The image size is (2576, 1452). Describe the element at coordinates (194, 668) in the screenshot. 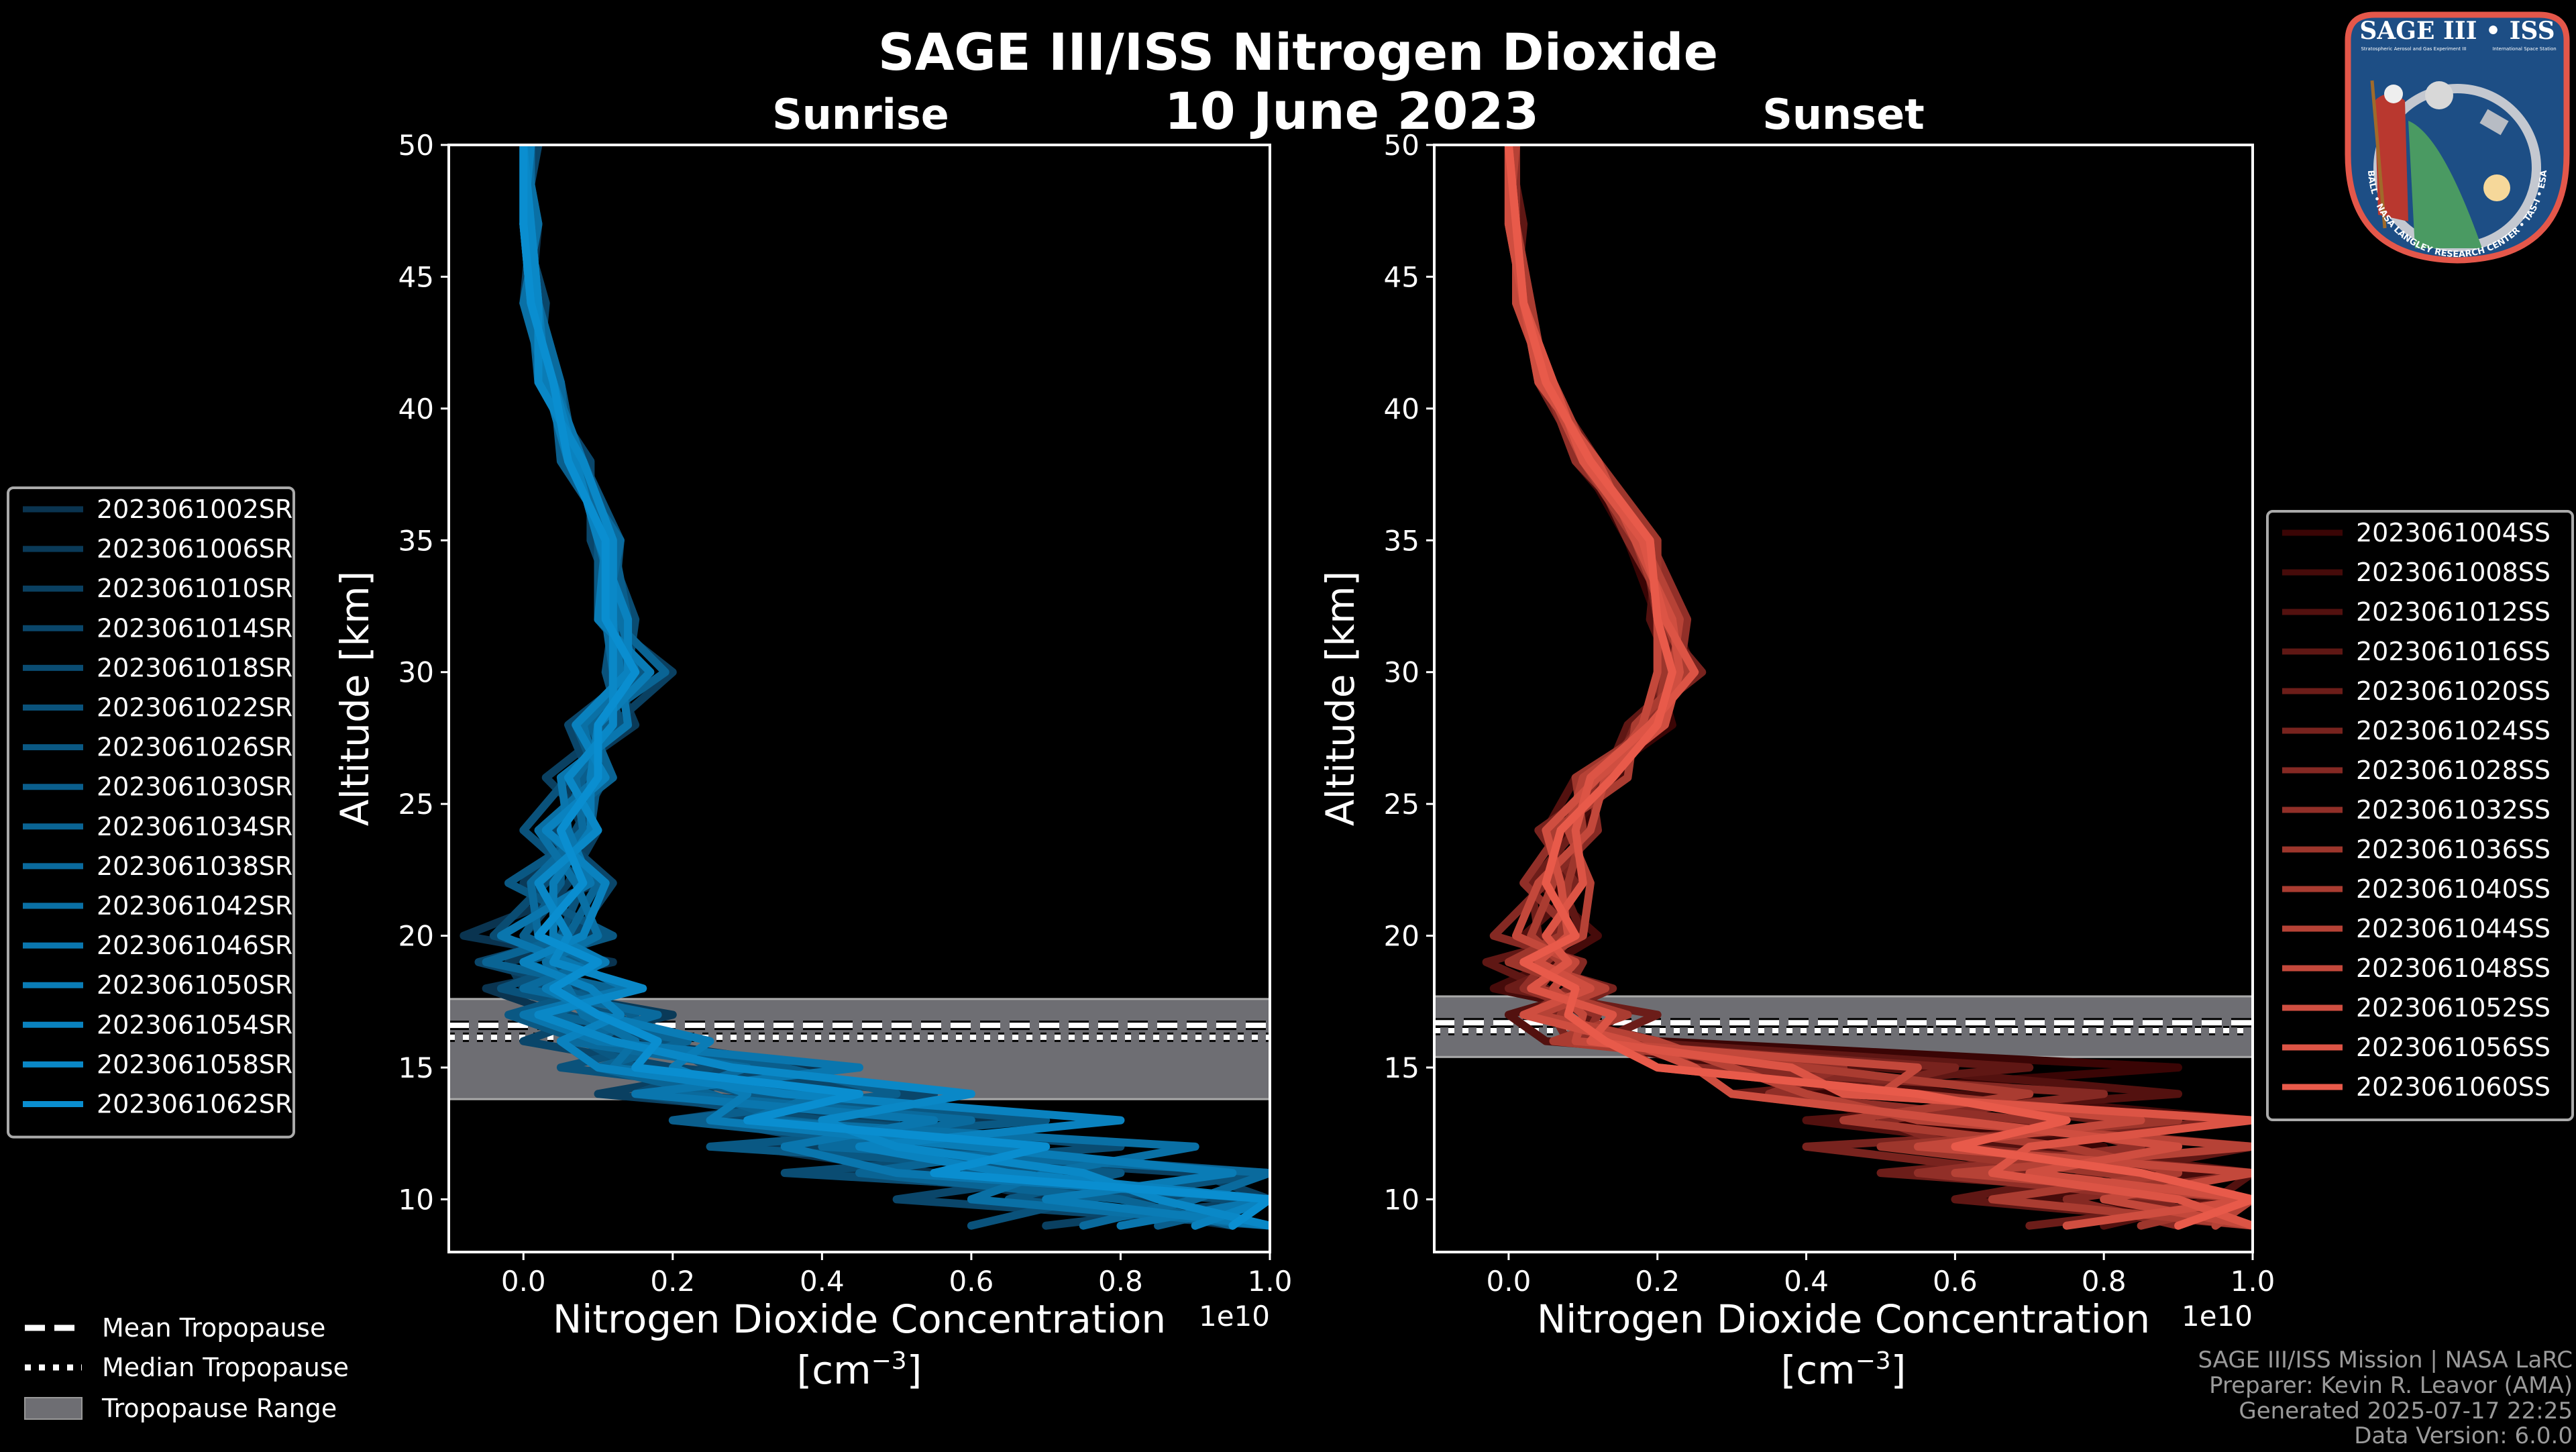

I see `legend-entry: 2023061018SR` at that location.